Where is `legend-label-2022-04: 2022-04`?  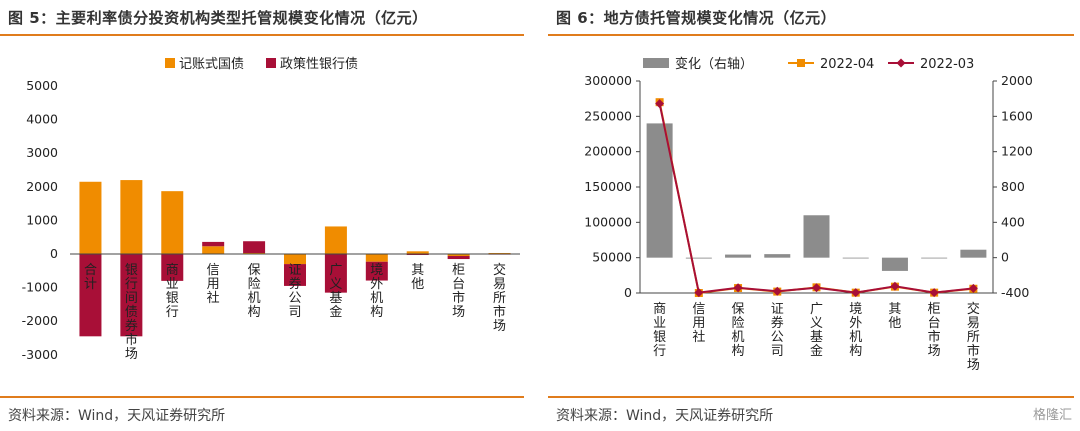 legend-label-2022-04: 2022-04 is located at coordinates (847, 64).